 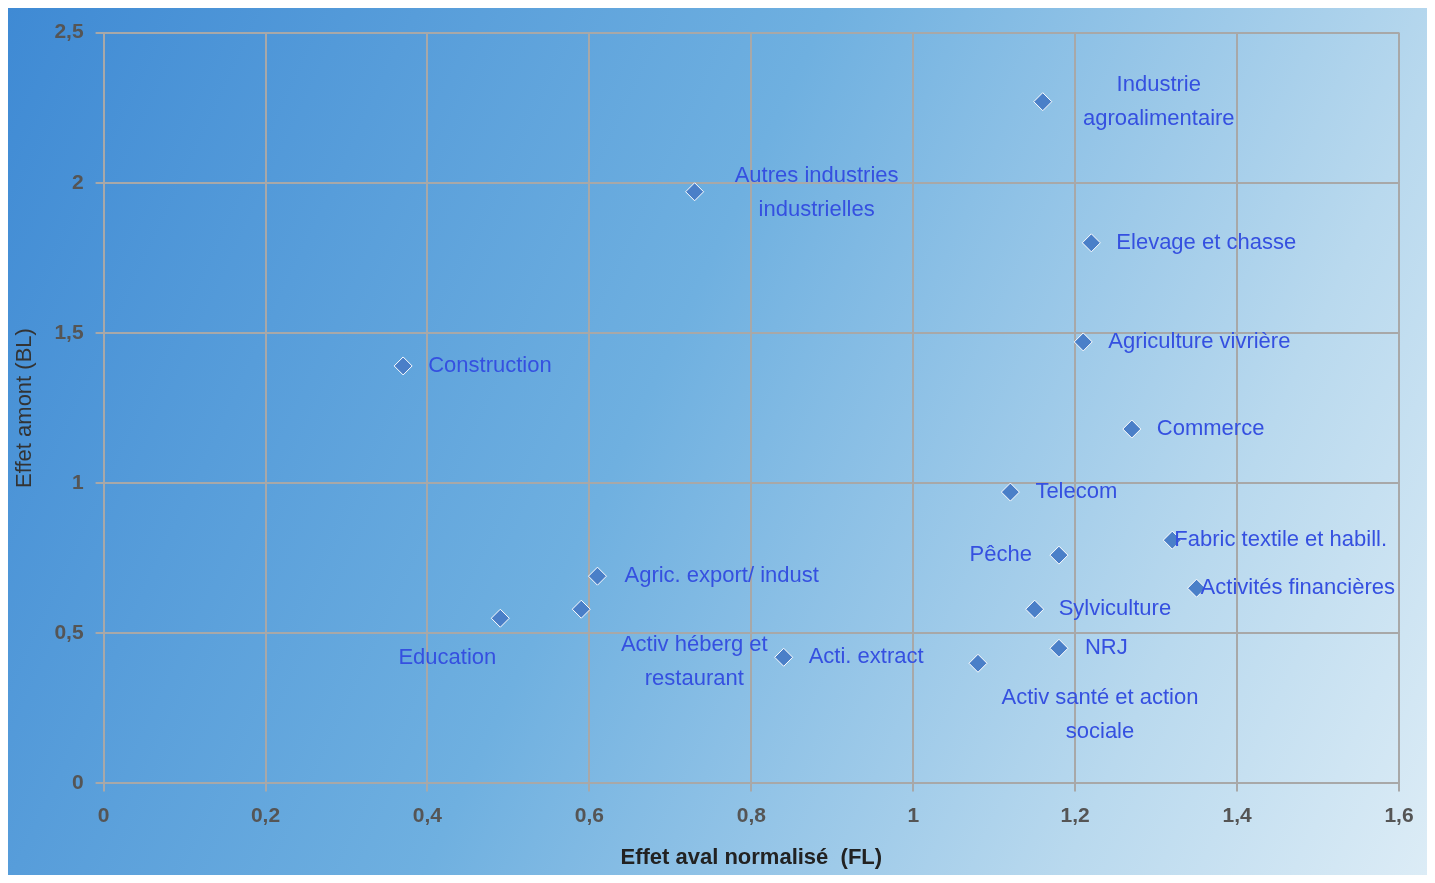 What do you see at coordinates (24, 408) in the screenshot?
I see `y-axis-title: Effet amont (BL)` at bounding box center [24, 408].